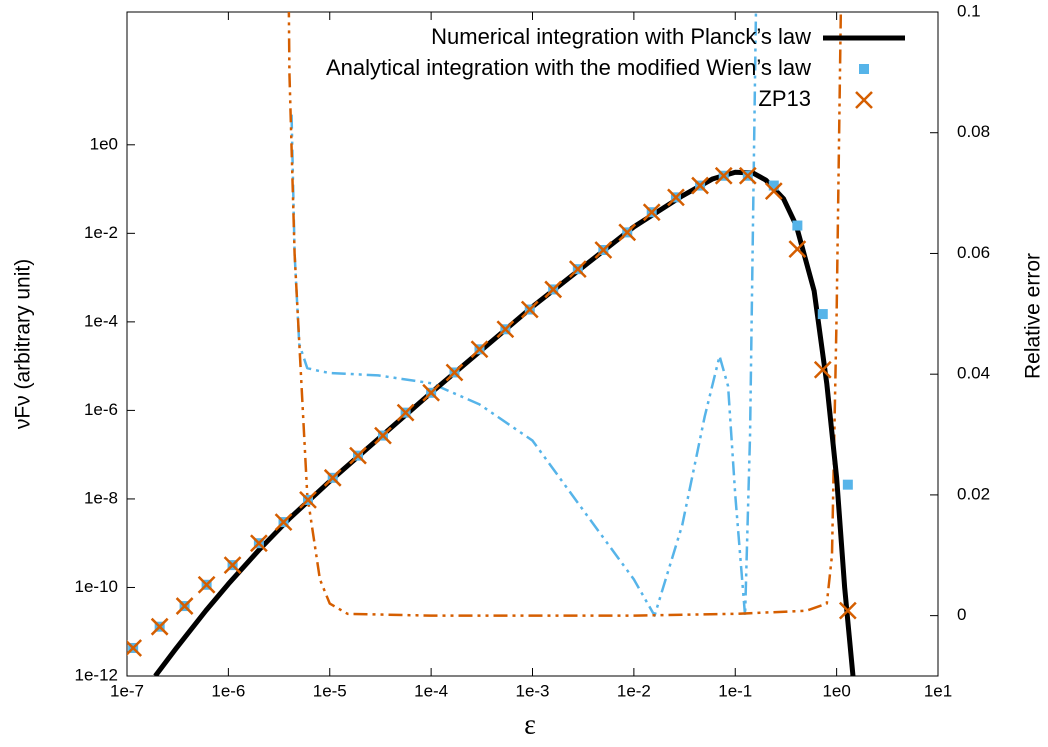  Describe the element at coordinates (938, 690) in the screenshot. I see `x-tick-label: 1e1` at that location.